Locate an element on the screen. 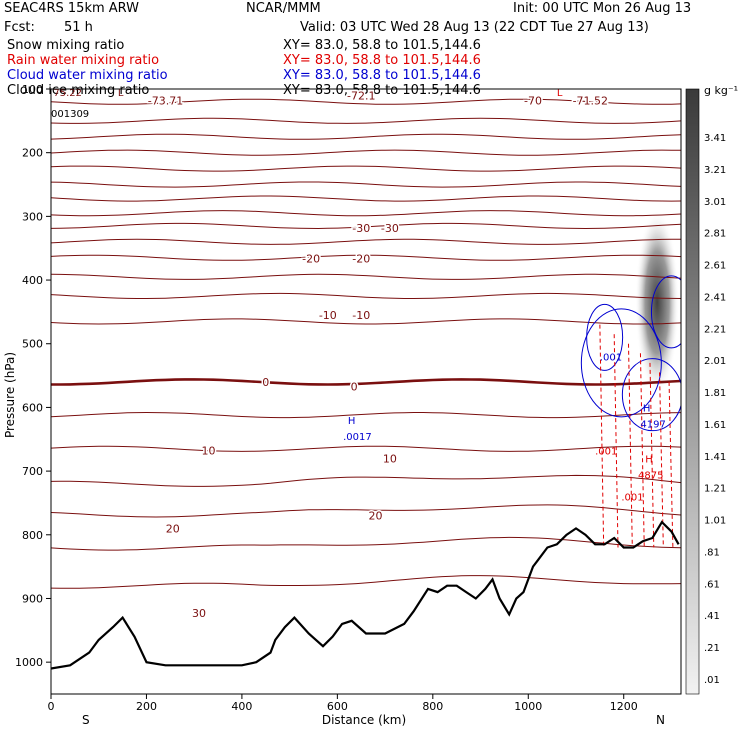 The width and height of the screenshot is (740, 740). endpoint-south: S is located at coordinates (86, 720).